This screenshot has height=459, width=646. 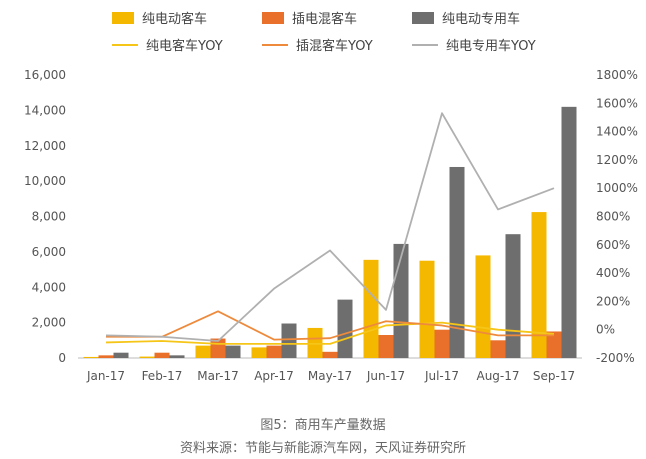 What do you see at coordinates (49, 323) in the screenshot?
I see `y-left-tick-label: 2,000` at bounding box center [49, 323].